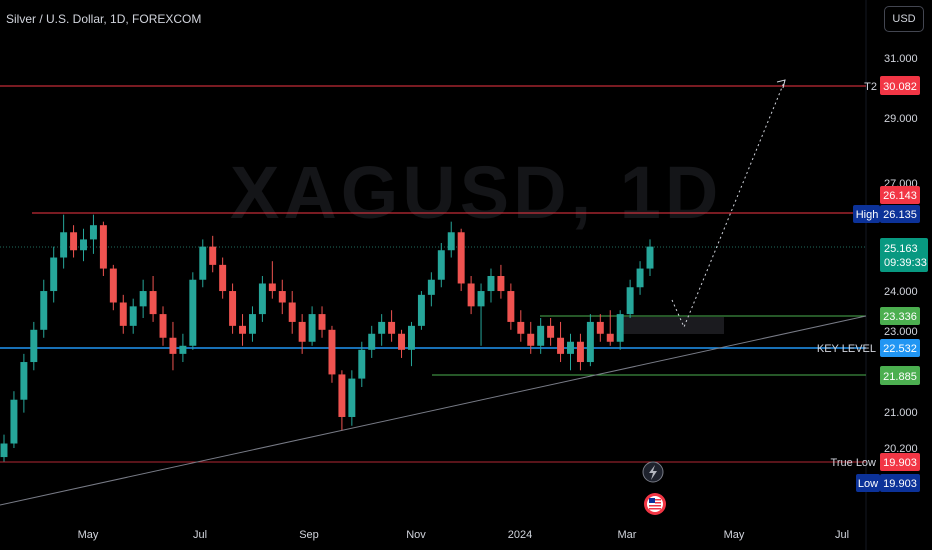  I want to click on us-flag-icon, so click(655, 504).